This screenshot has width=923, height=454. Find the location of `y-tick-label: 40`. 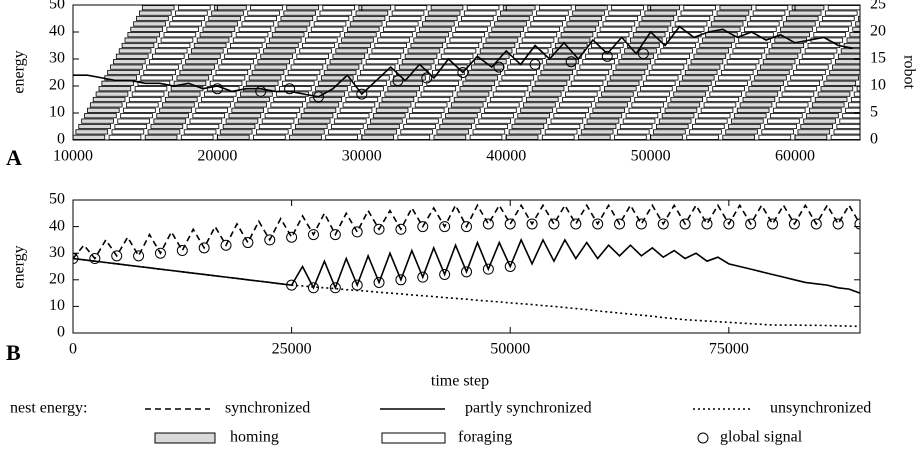

y-tick-label: 40 is located at coordinates (57, 225).